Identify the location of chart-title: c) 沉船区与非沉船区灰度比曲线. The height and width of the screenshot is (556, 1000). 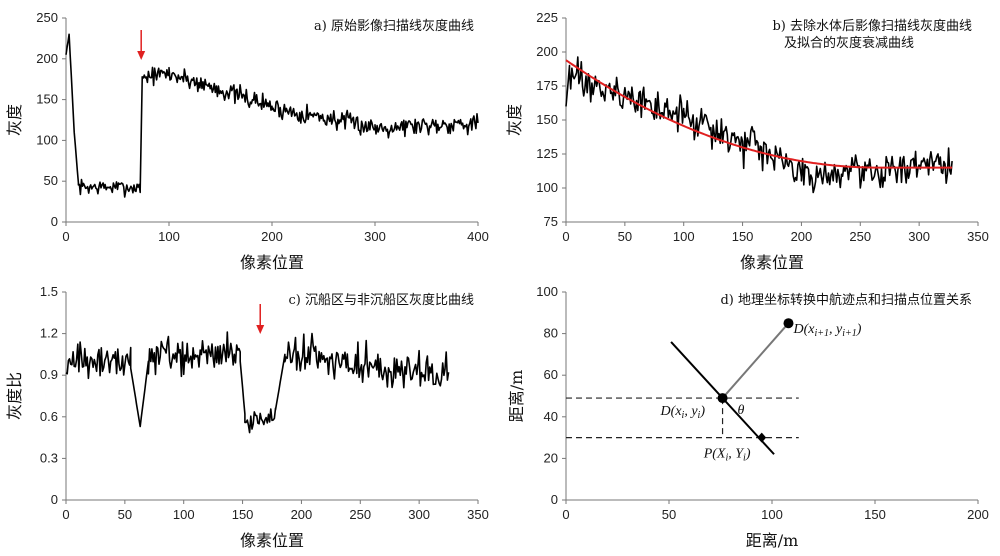
(382, 300).